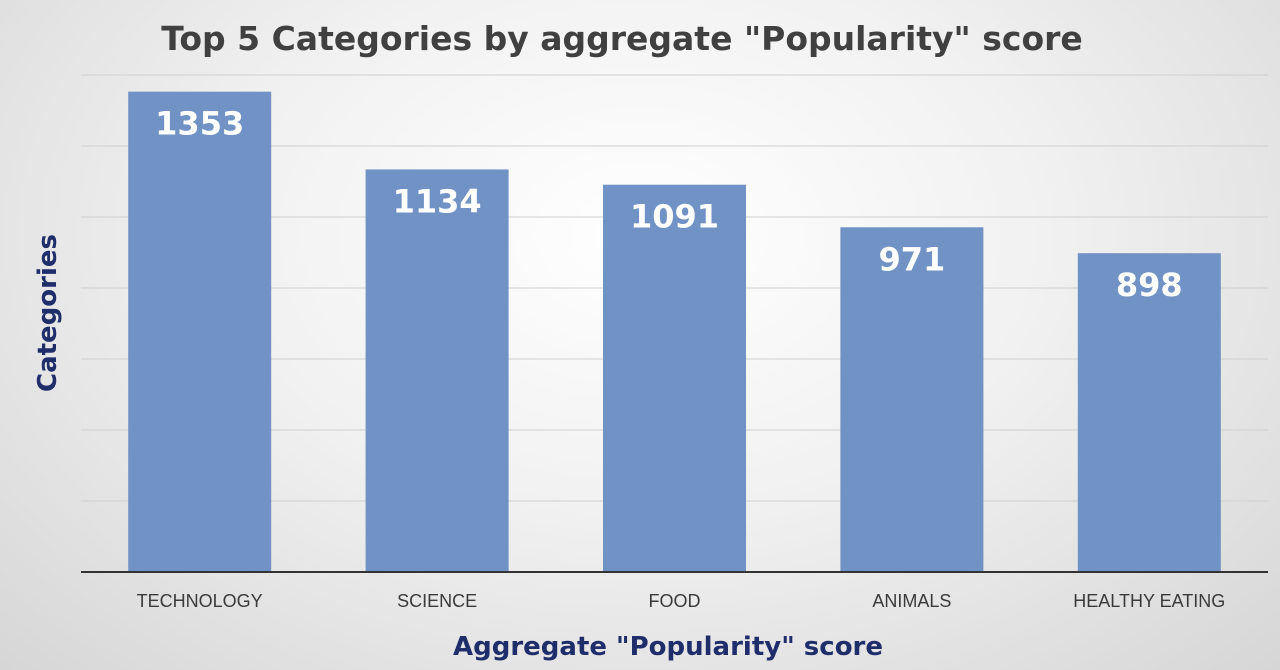  What do you see at coordinates (48, 313) in the screenshot?
I see `y-axis-title: Categories` at bounding box center [48, 313].